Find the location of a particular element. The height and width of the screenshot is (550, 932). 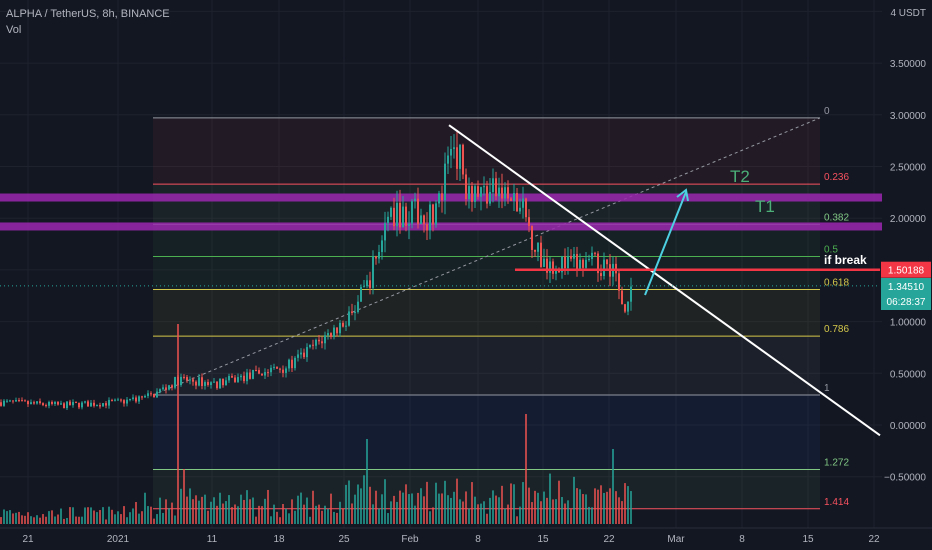

time-axis-tick: 22 is located at coordinates (874, 539).